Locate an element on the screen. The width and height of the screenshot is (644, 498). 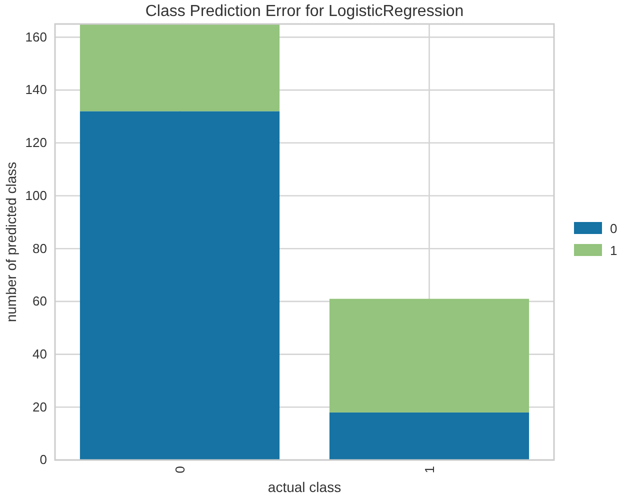
chart-title: Class Prediction Error for LogisticRegression is located at coordinates (304, 11).